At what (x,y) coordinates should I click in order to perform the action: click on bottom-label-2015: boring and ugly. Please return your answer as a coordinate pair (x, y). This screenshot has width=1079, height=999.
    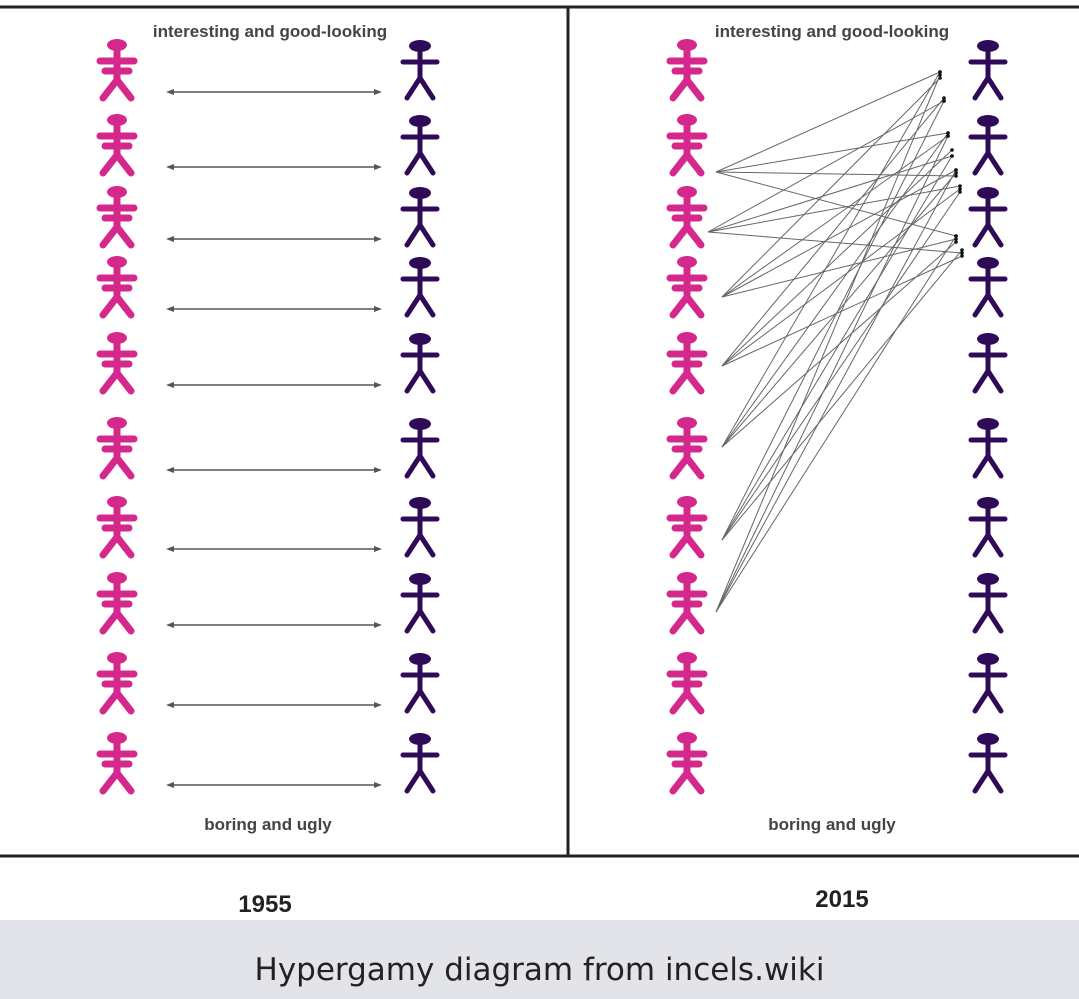
    Looking at the image, I should click on (832, 824).